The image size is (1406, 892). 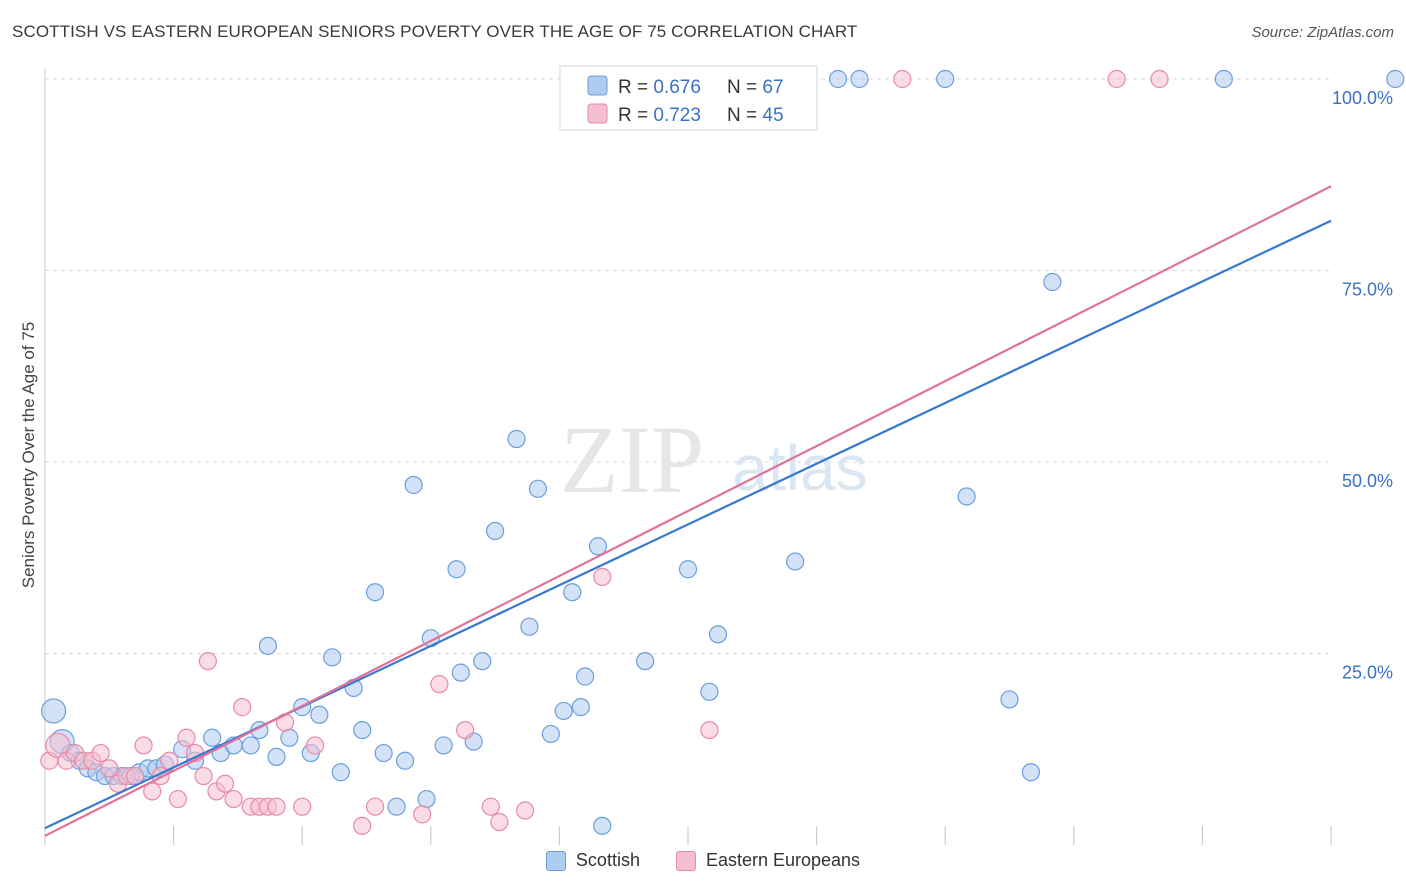 I want to click on watermark-zip: ZIP, so click(x=632, y=459).